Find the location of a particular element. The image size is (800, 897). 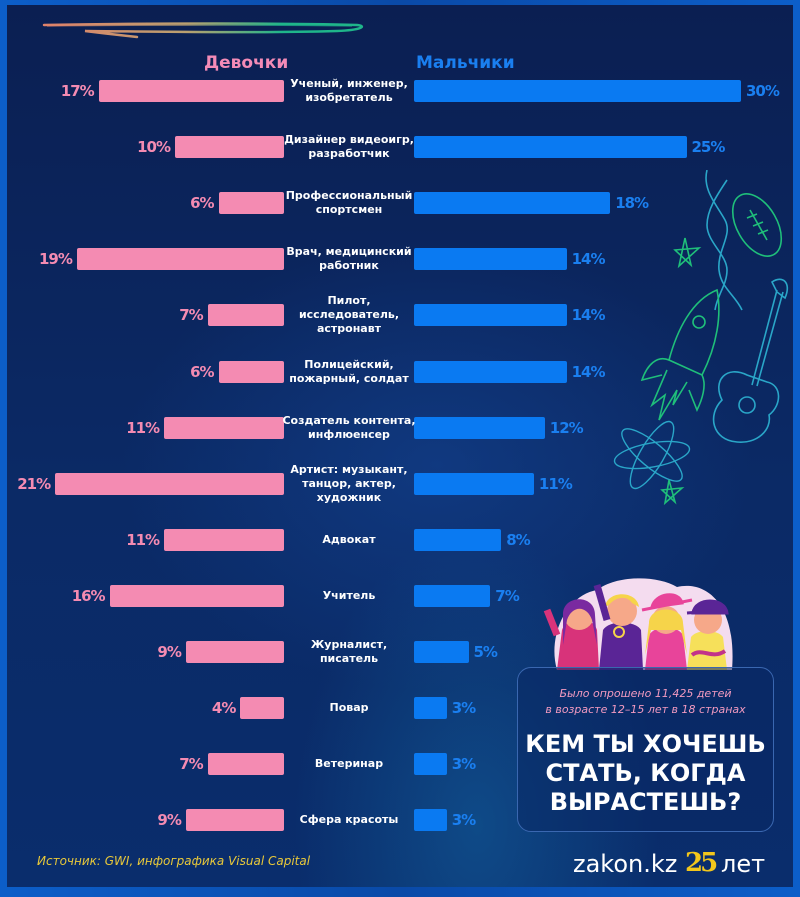

category-label: Профессиональный спортсмен is located at coordinates (349, 203).